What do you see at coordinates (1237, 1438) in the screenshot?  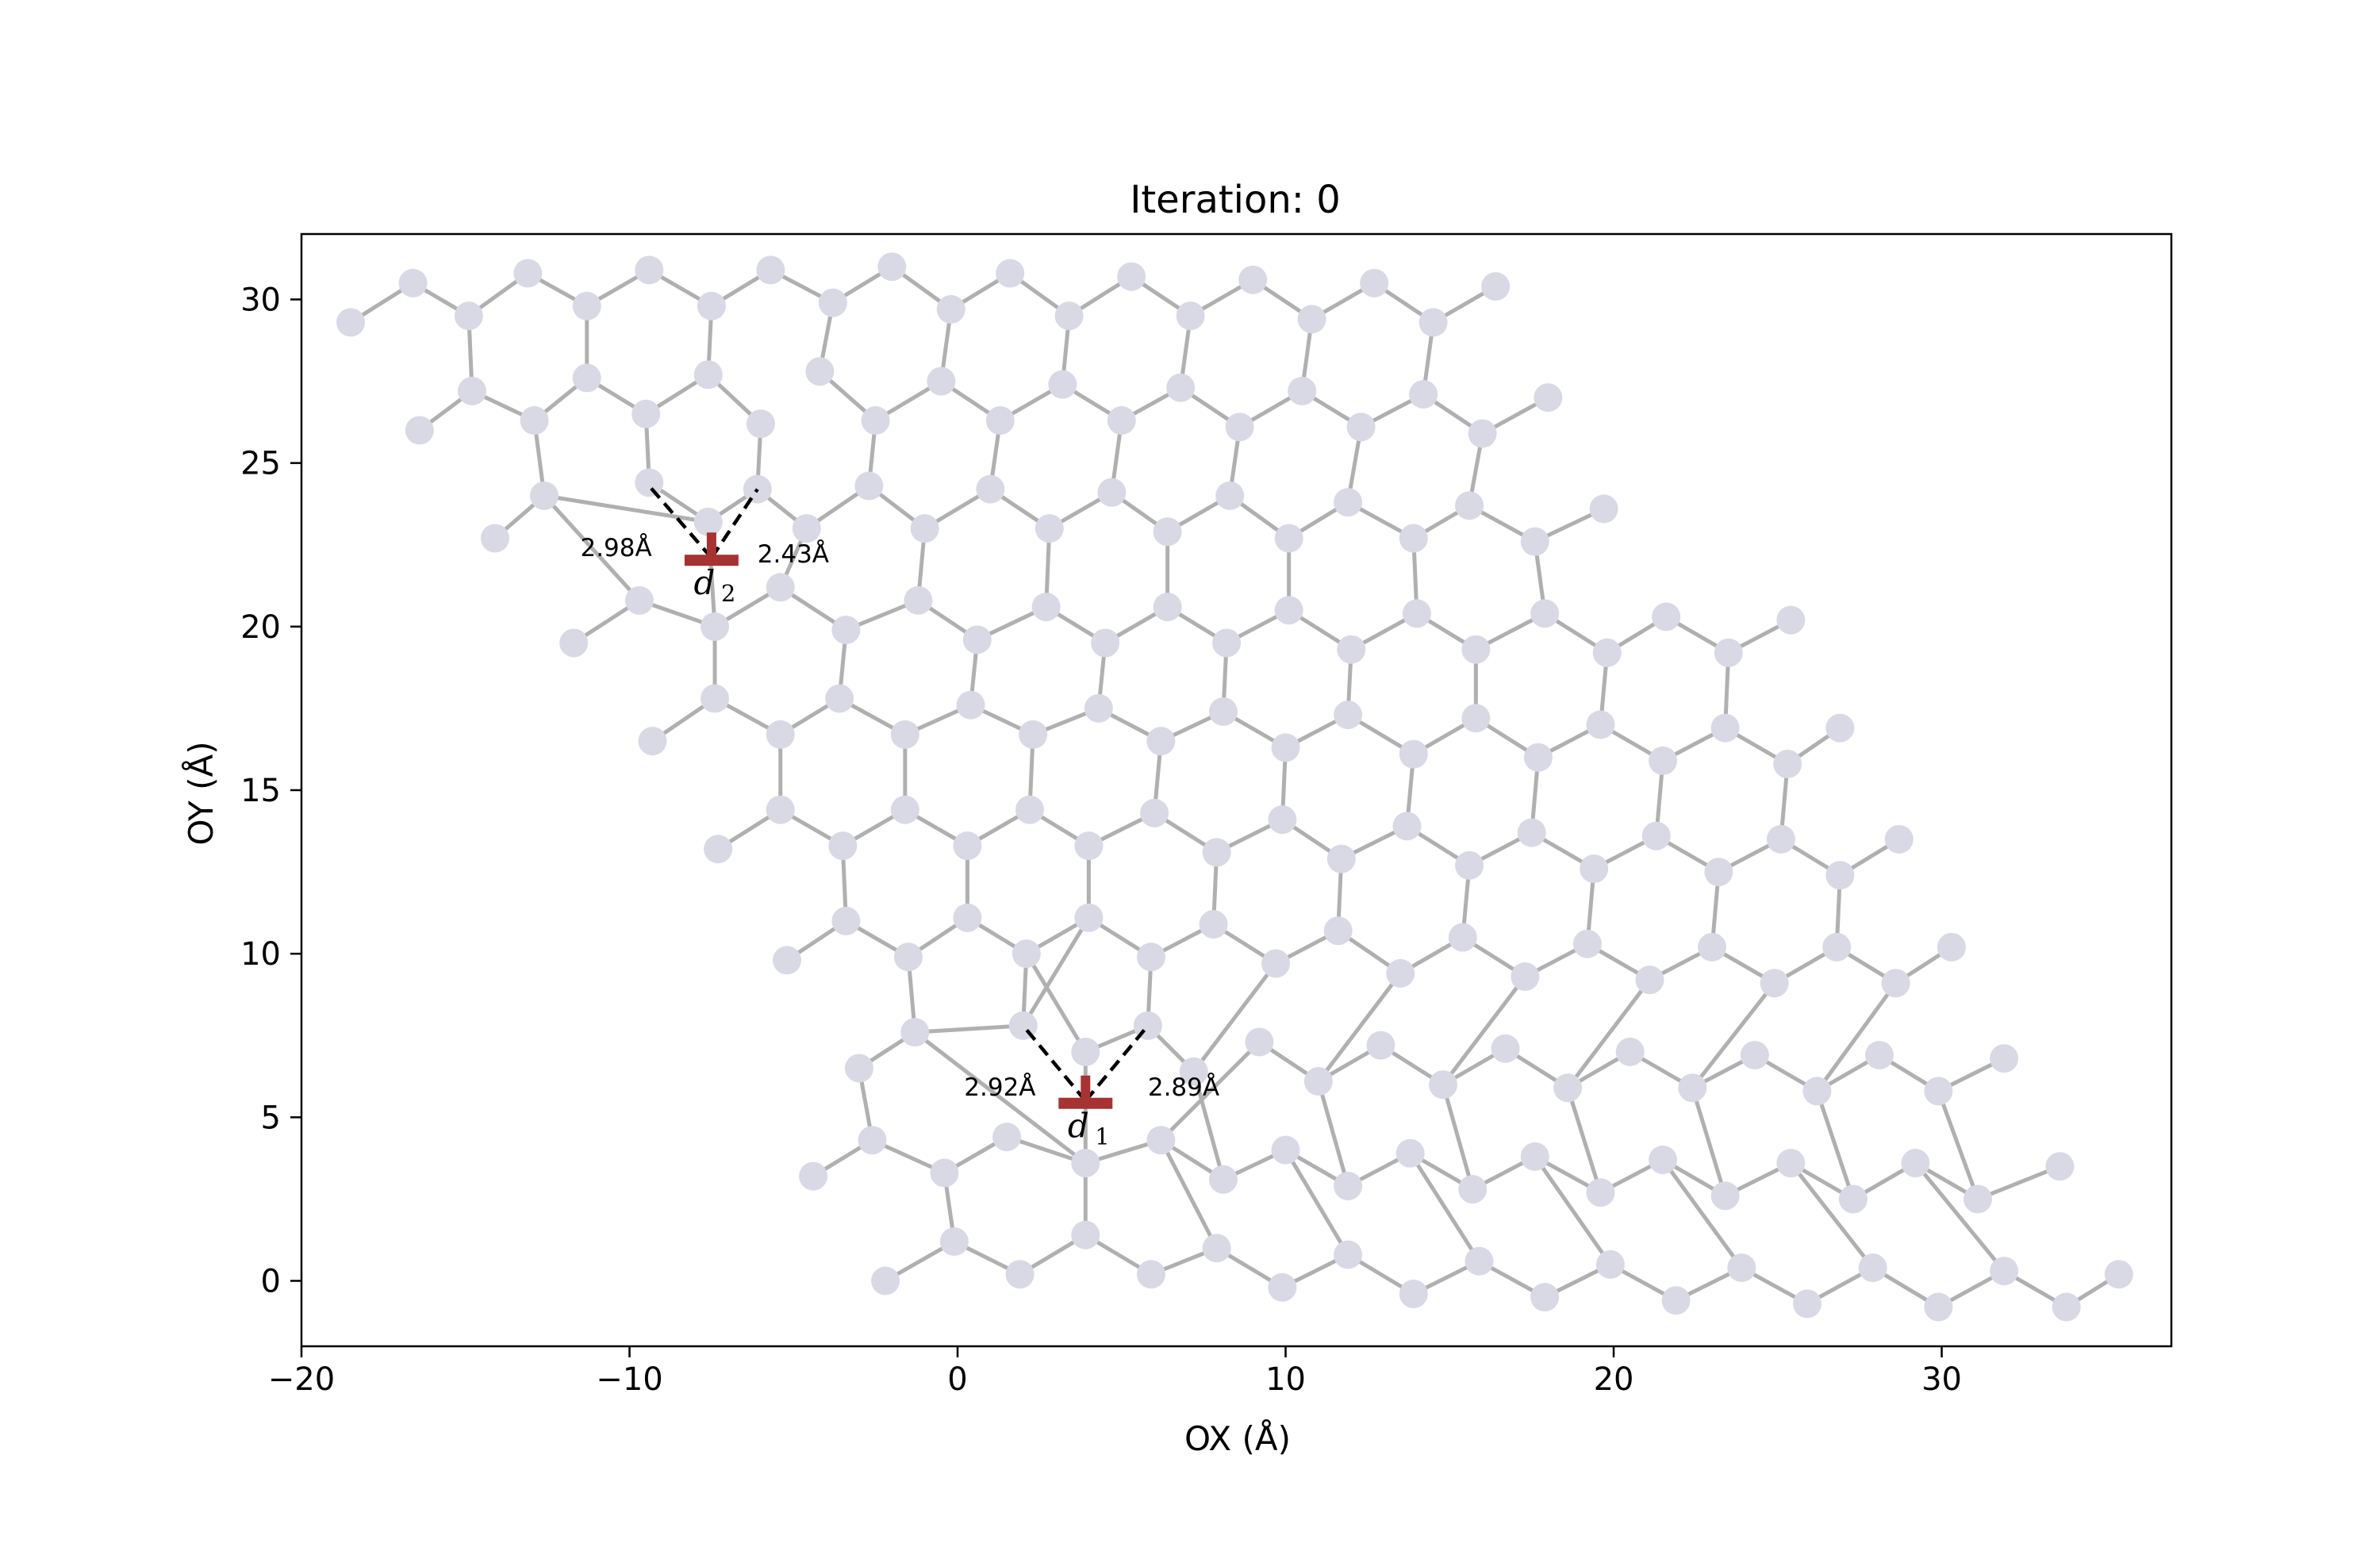 I see `x-axis-label: OX (Å)` at bounding box center [1237, 1438].